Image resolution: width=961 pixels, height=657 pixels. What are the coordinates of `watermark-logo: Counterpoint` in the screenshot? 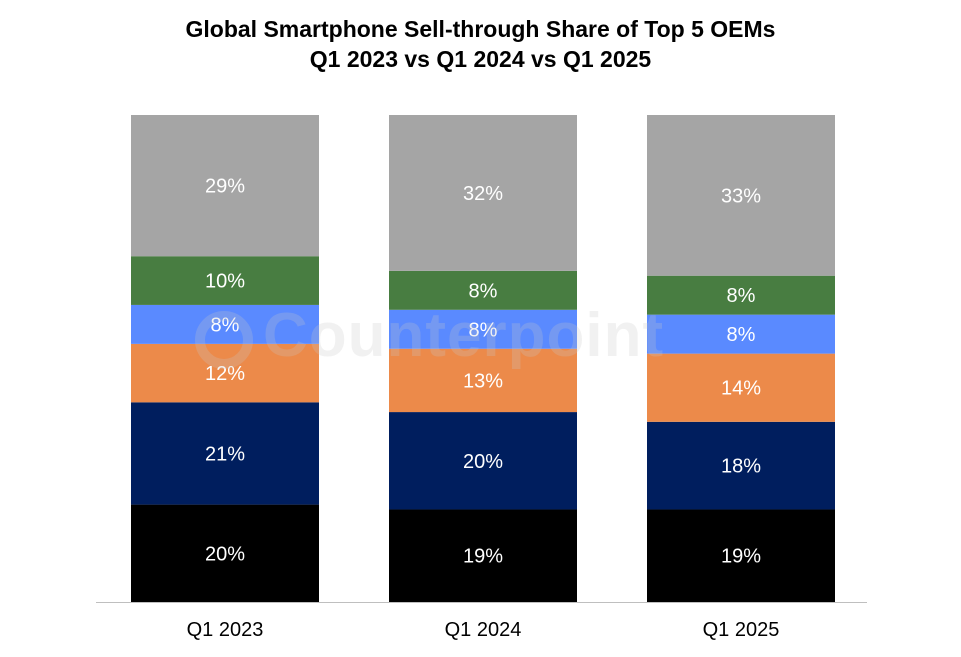 It's located at (429, 335).